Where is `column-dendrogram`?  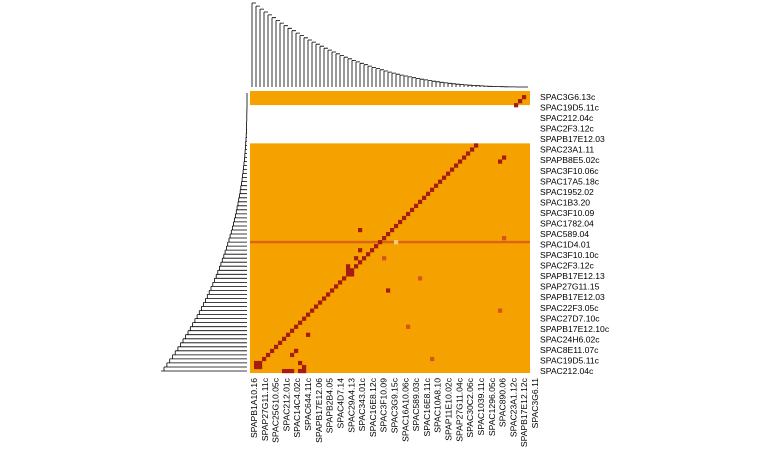
column-dendrogram is located at coordinates (389, 45).